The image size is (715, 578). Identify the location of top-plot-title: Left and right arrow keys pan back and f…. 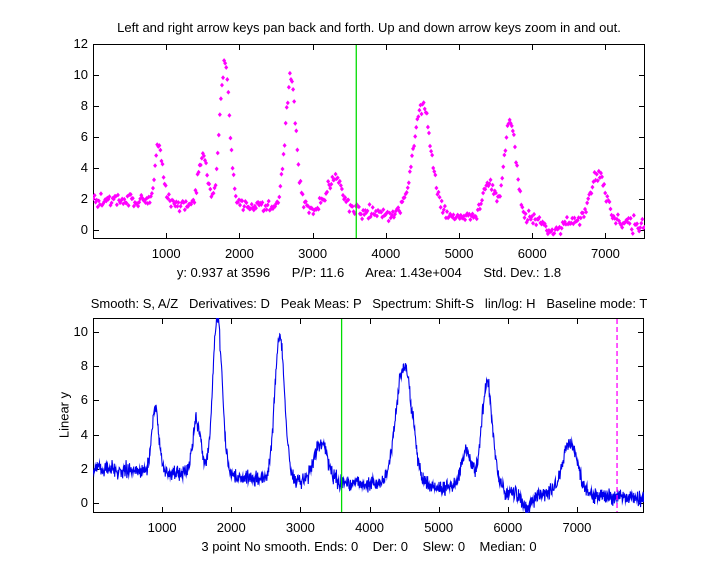
(369, 27).